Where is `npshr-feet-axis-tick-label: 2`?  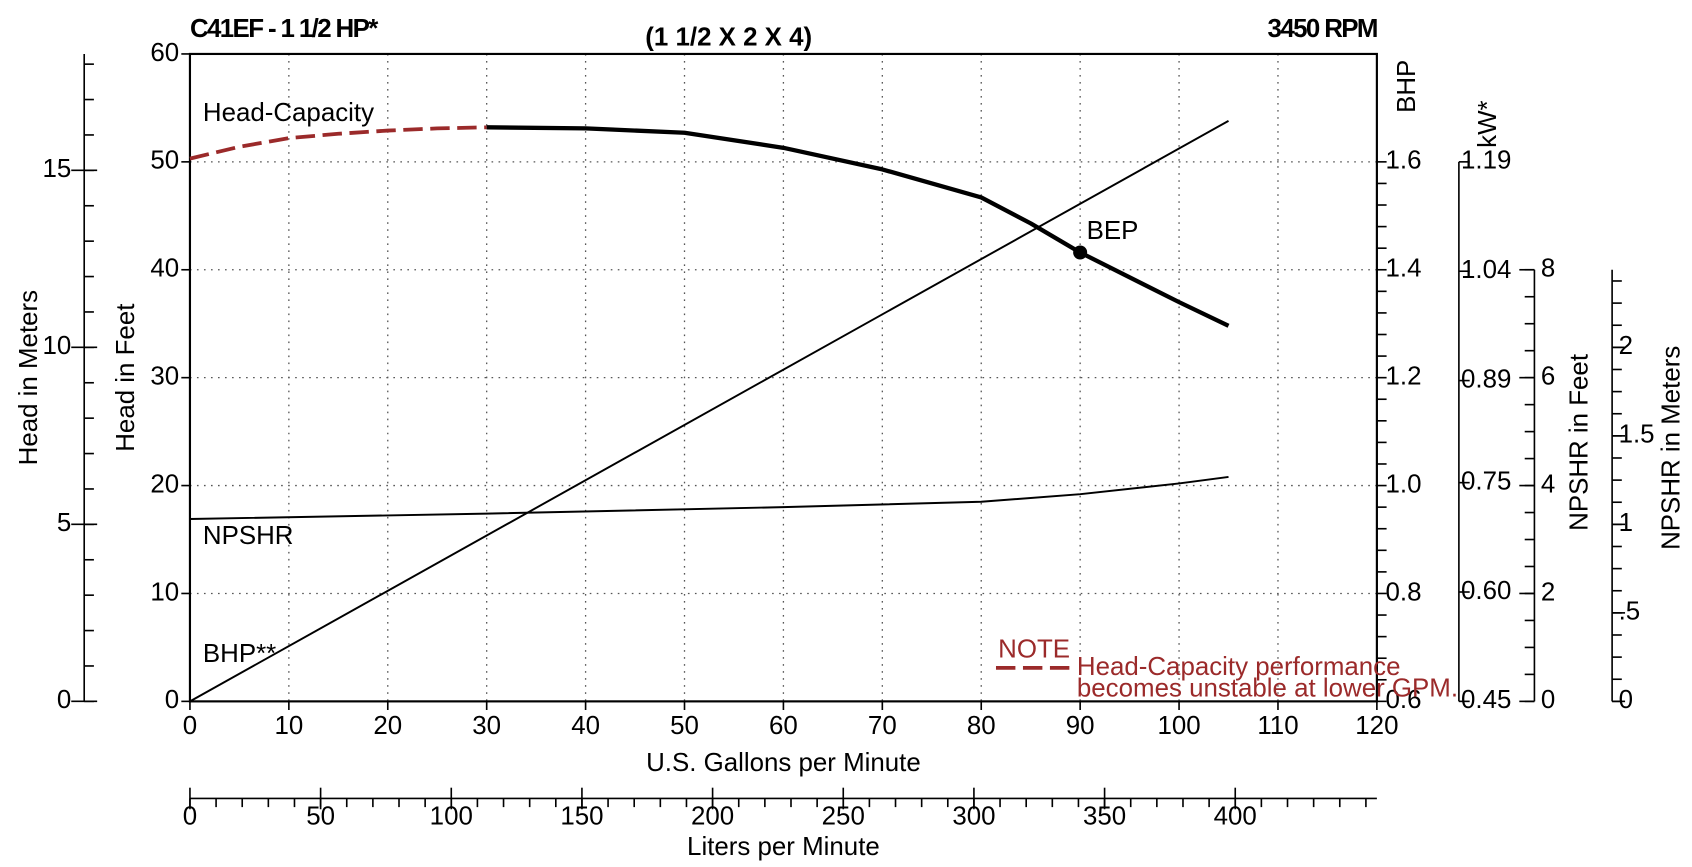 npshr-feet-axis-tick-label: 2 is located at coordinates (1548, 592).